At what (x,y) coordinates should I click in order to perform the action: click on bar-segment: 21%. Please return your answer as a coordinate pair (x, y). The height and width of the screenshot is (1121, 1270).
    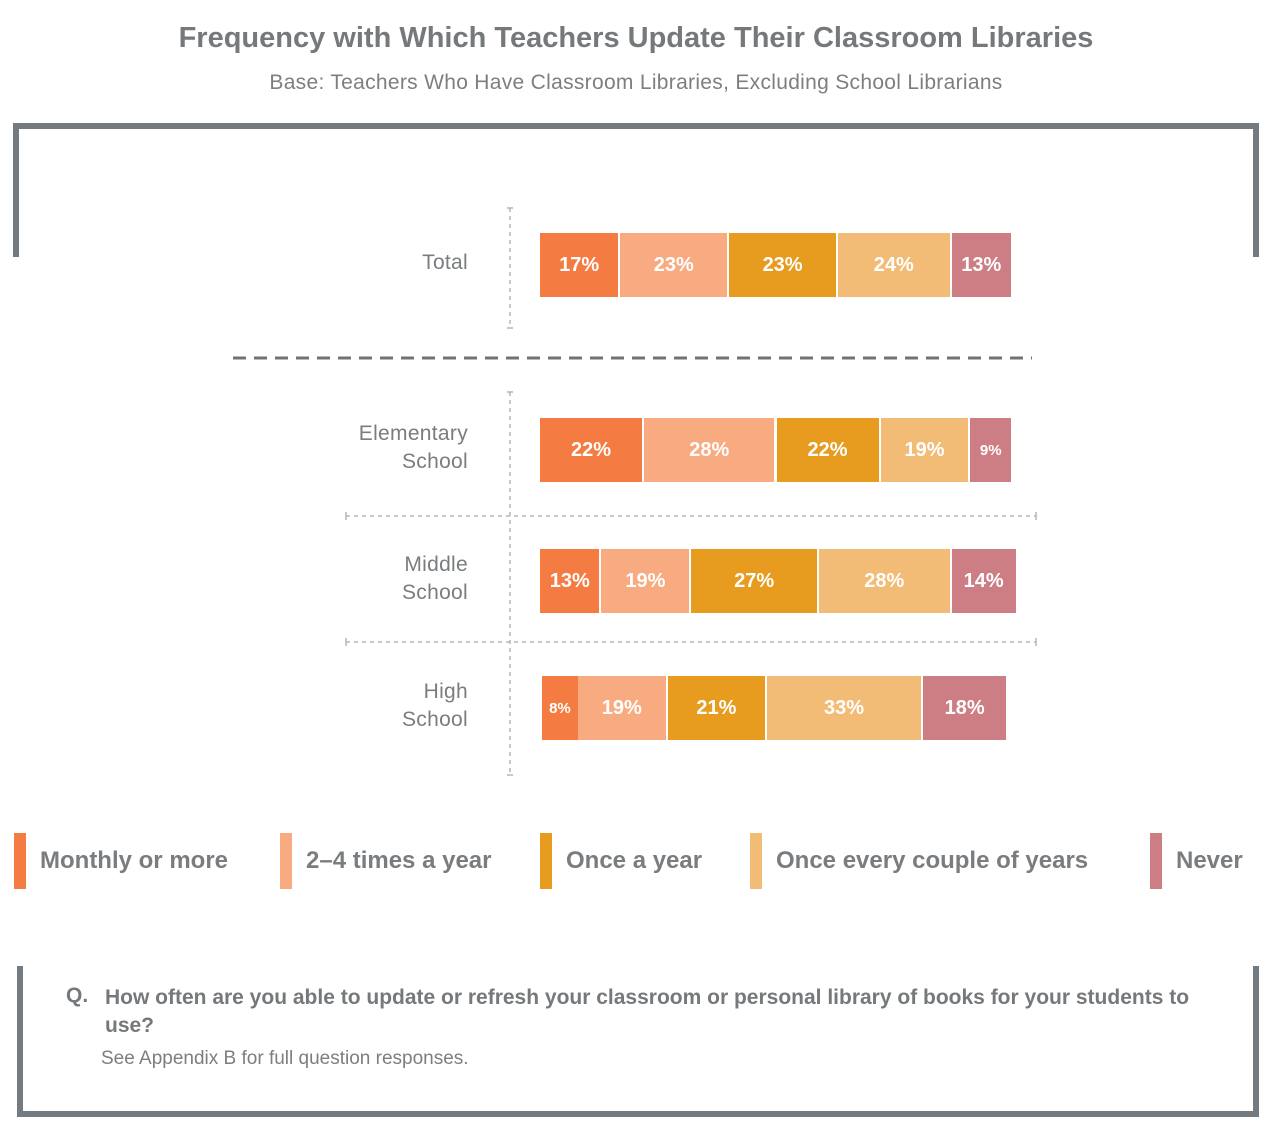
    Looking at the image, I should click on (716, 708).